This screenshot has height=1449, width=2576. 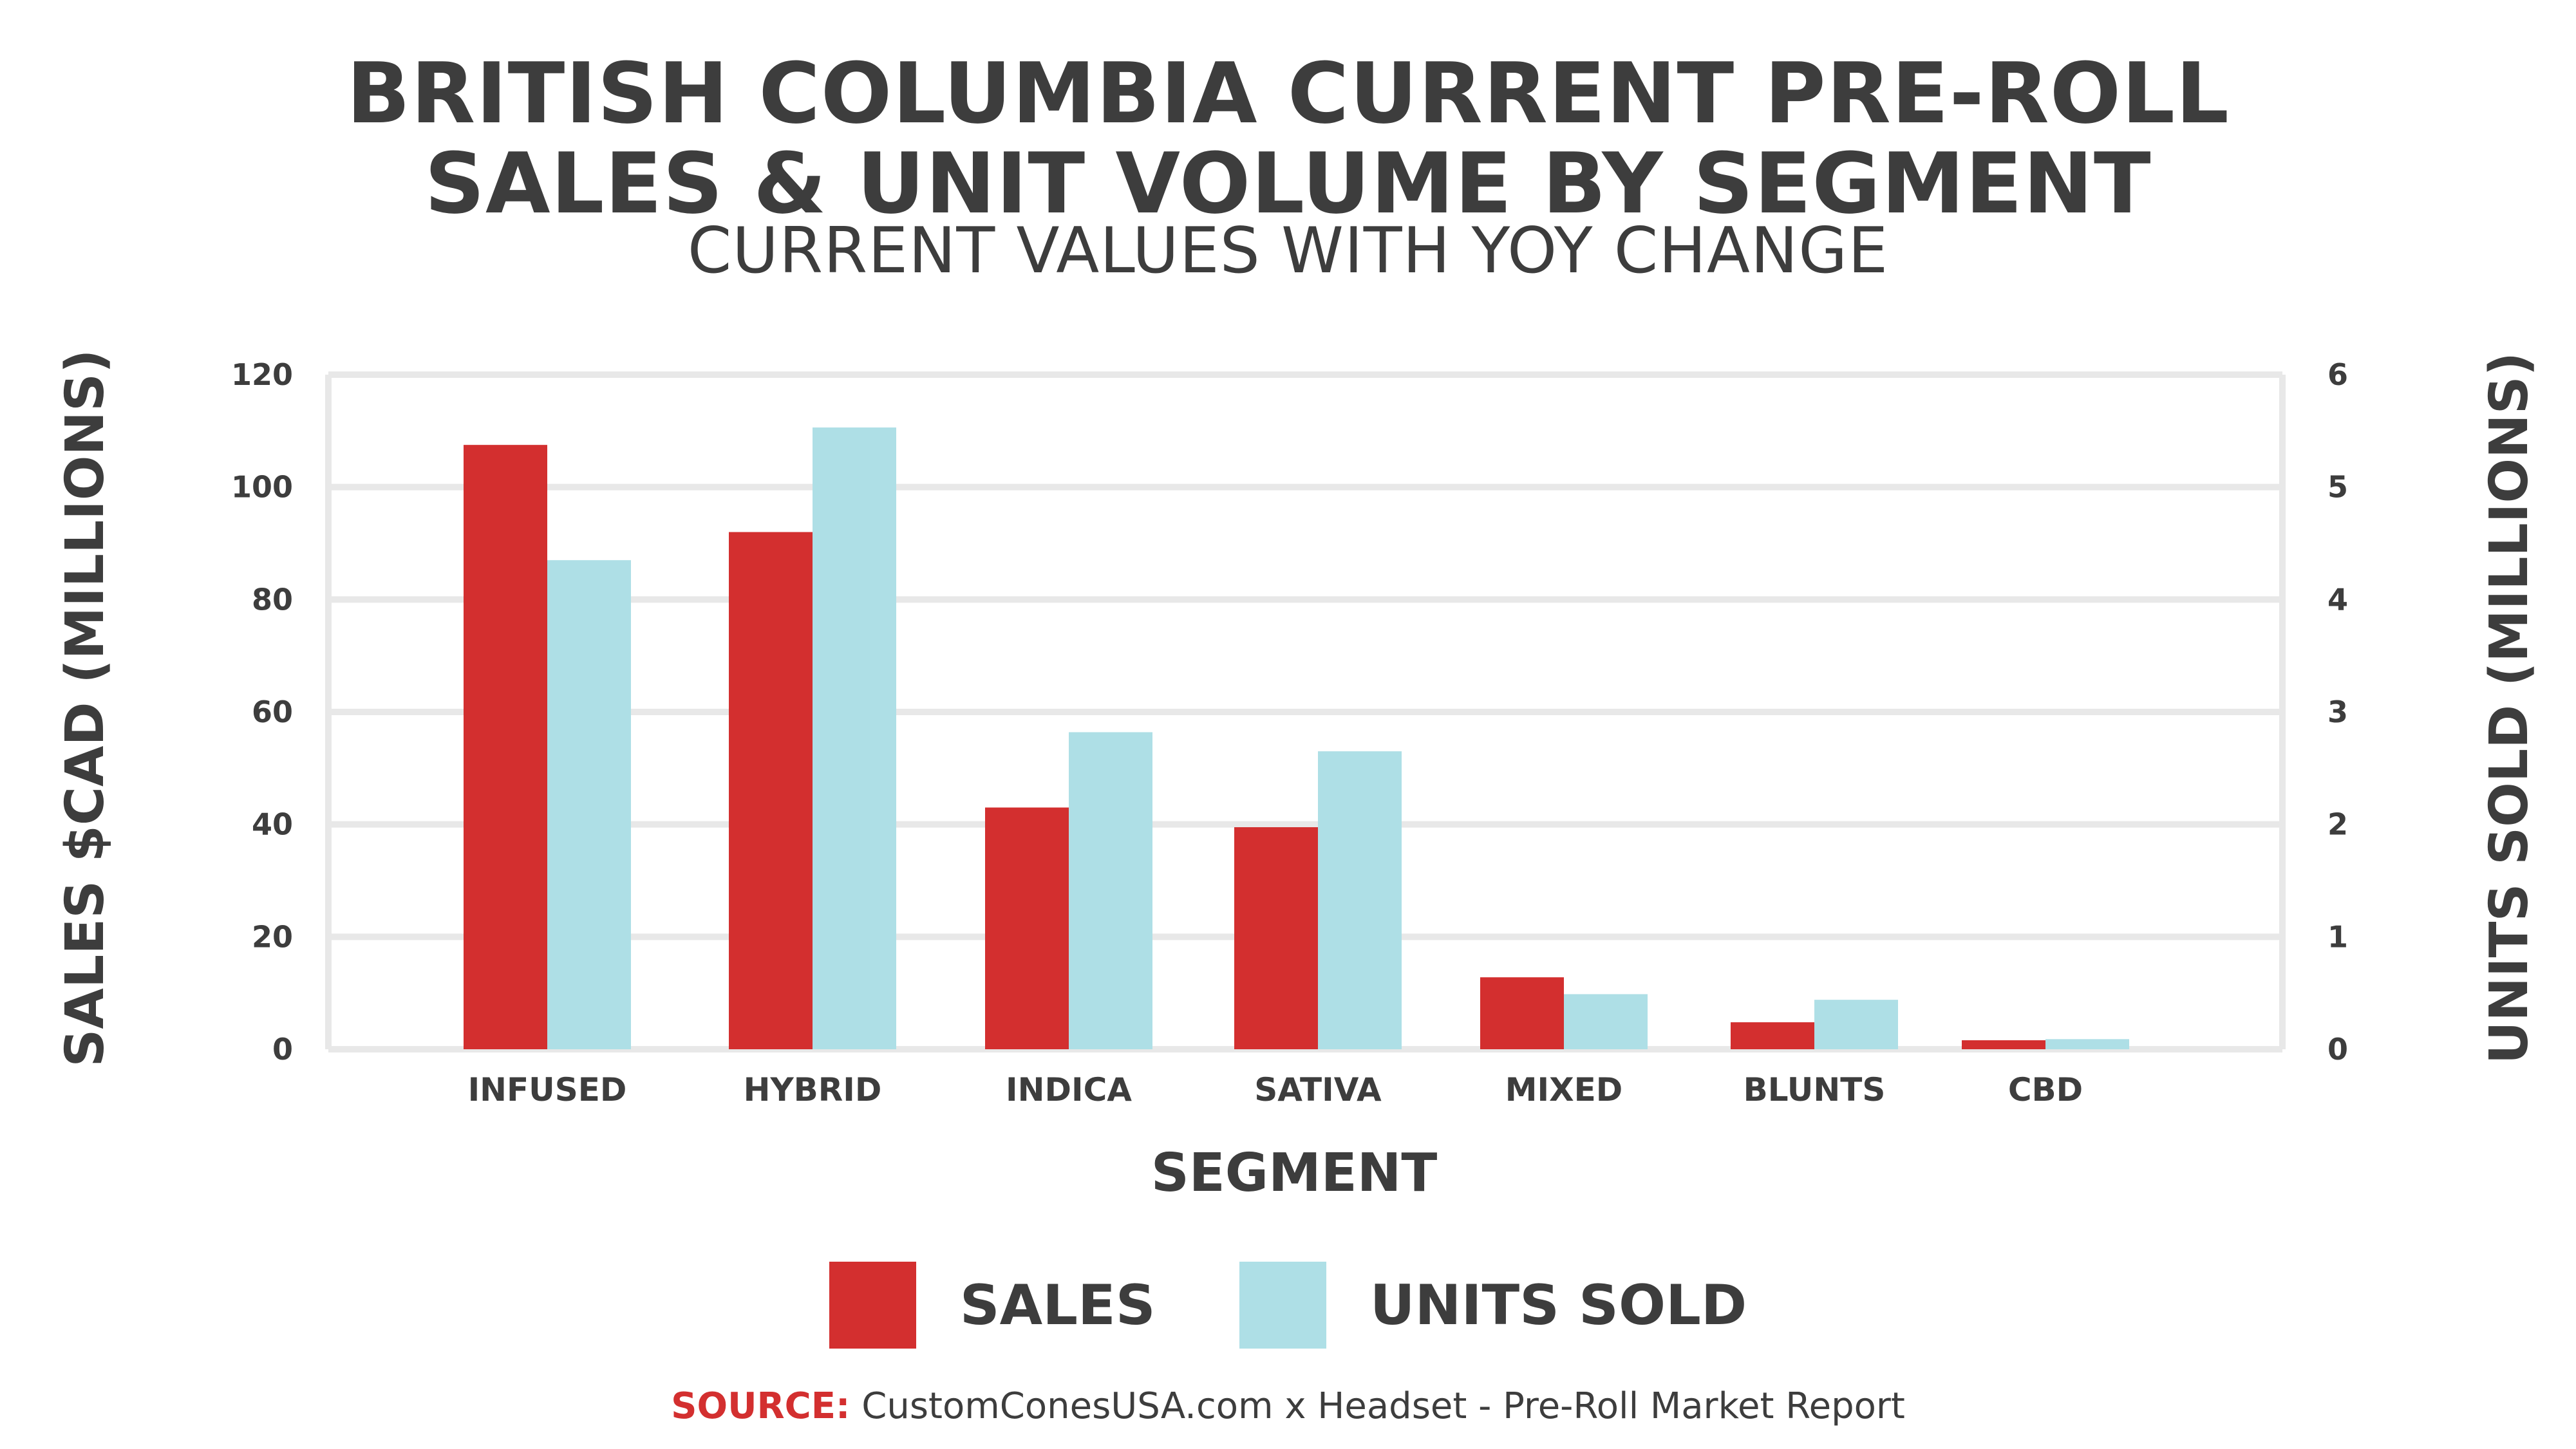 What do you see at coordinates (2509, 708) in the screenshot?
I see `y-axis-title-right: UNITS SOLD (MILLIONS)` at bounding box center [2509, 708].